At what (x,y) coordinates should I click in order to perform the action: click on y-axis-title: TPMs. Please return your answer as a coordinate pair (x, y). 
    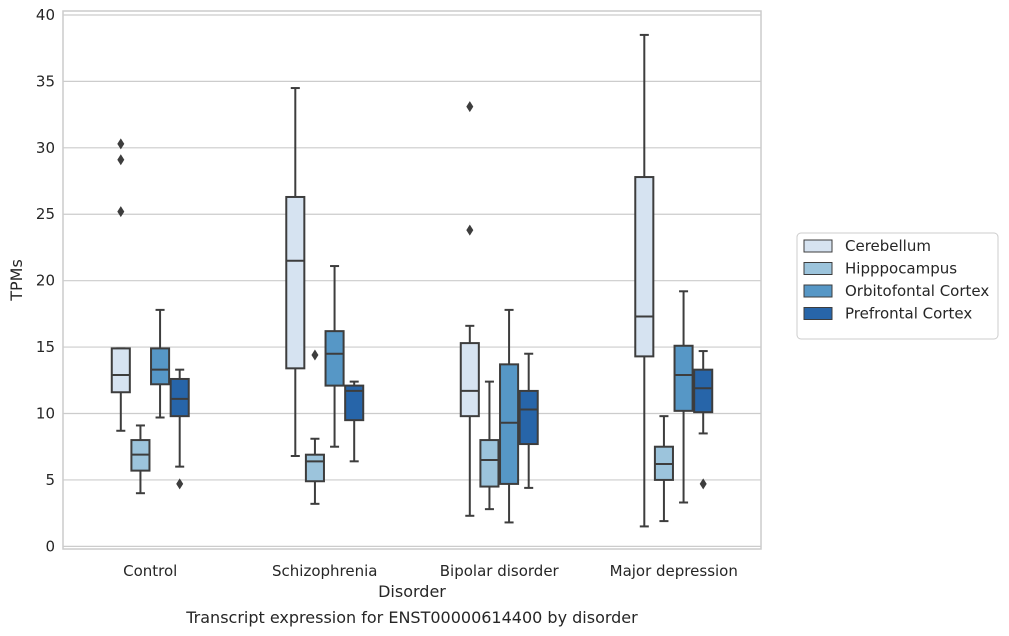
    Looking at the image, I should click on (16, 280).